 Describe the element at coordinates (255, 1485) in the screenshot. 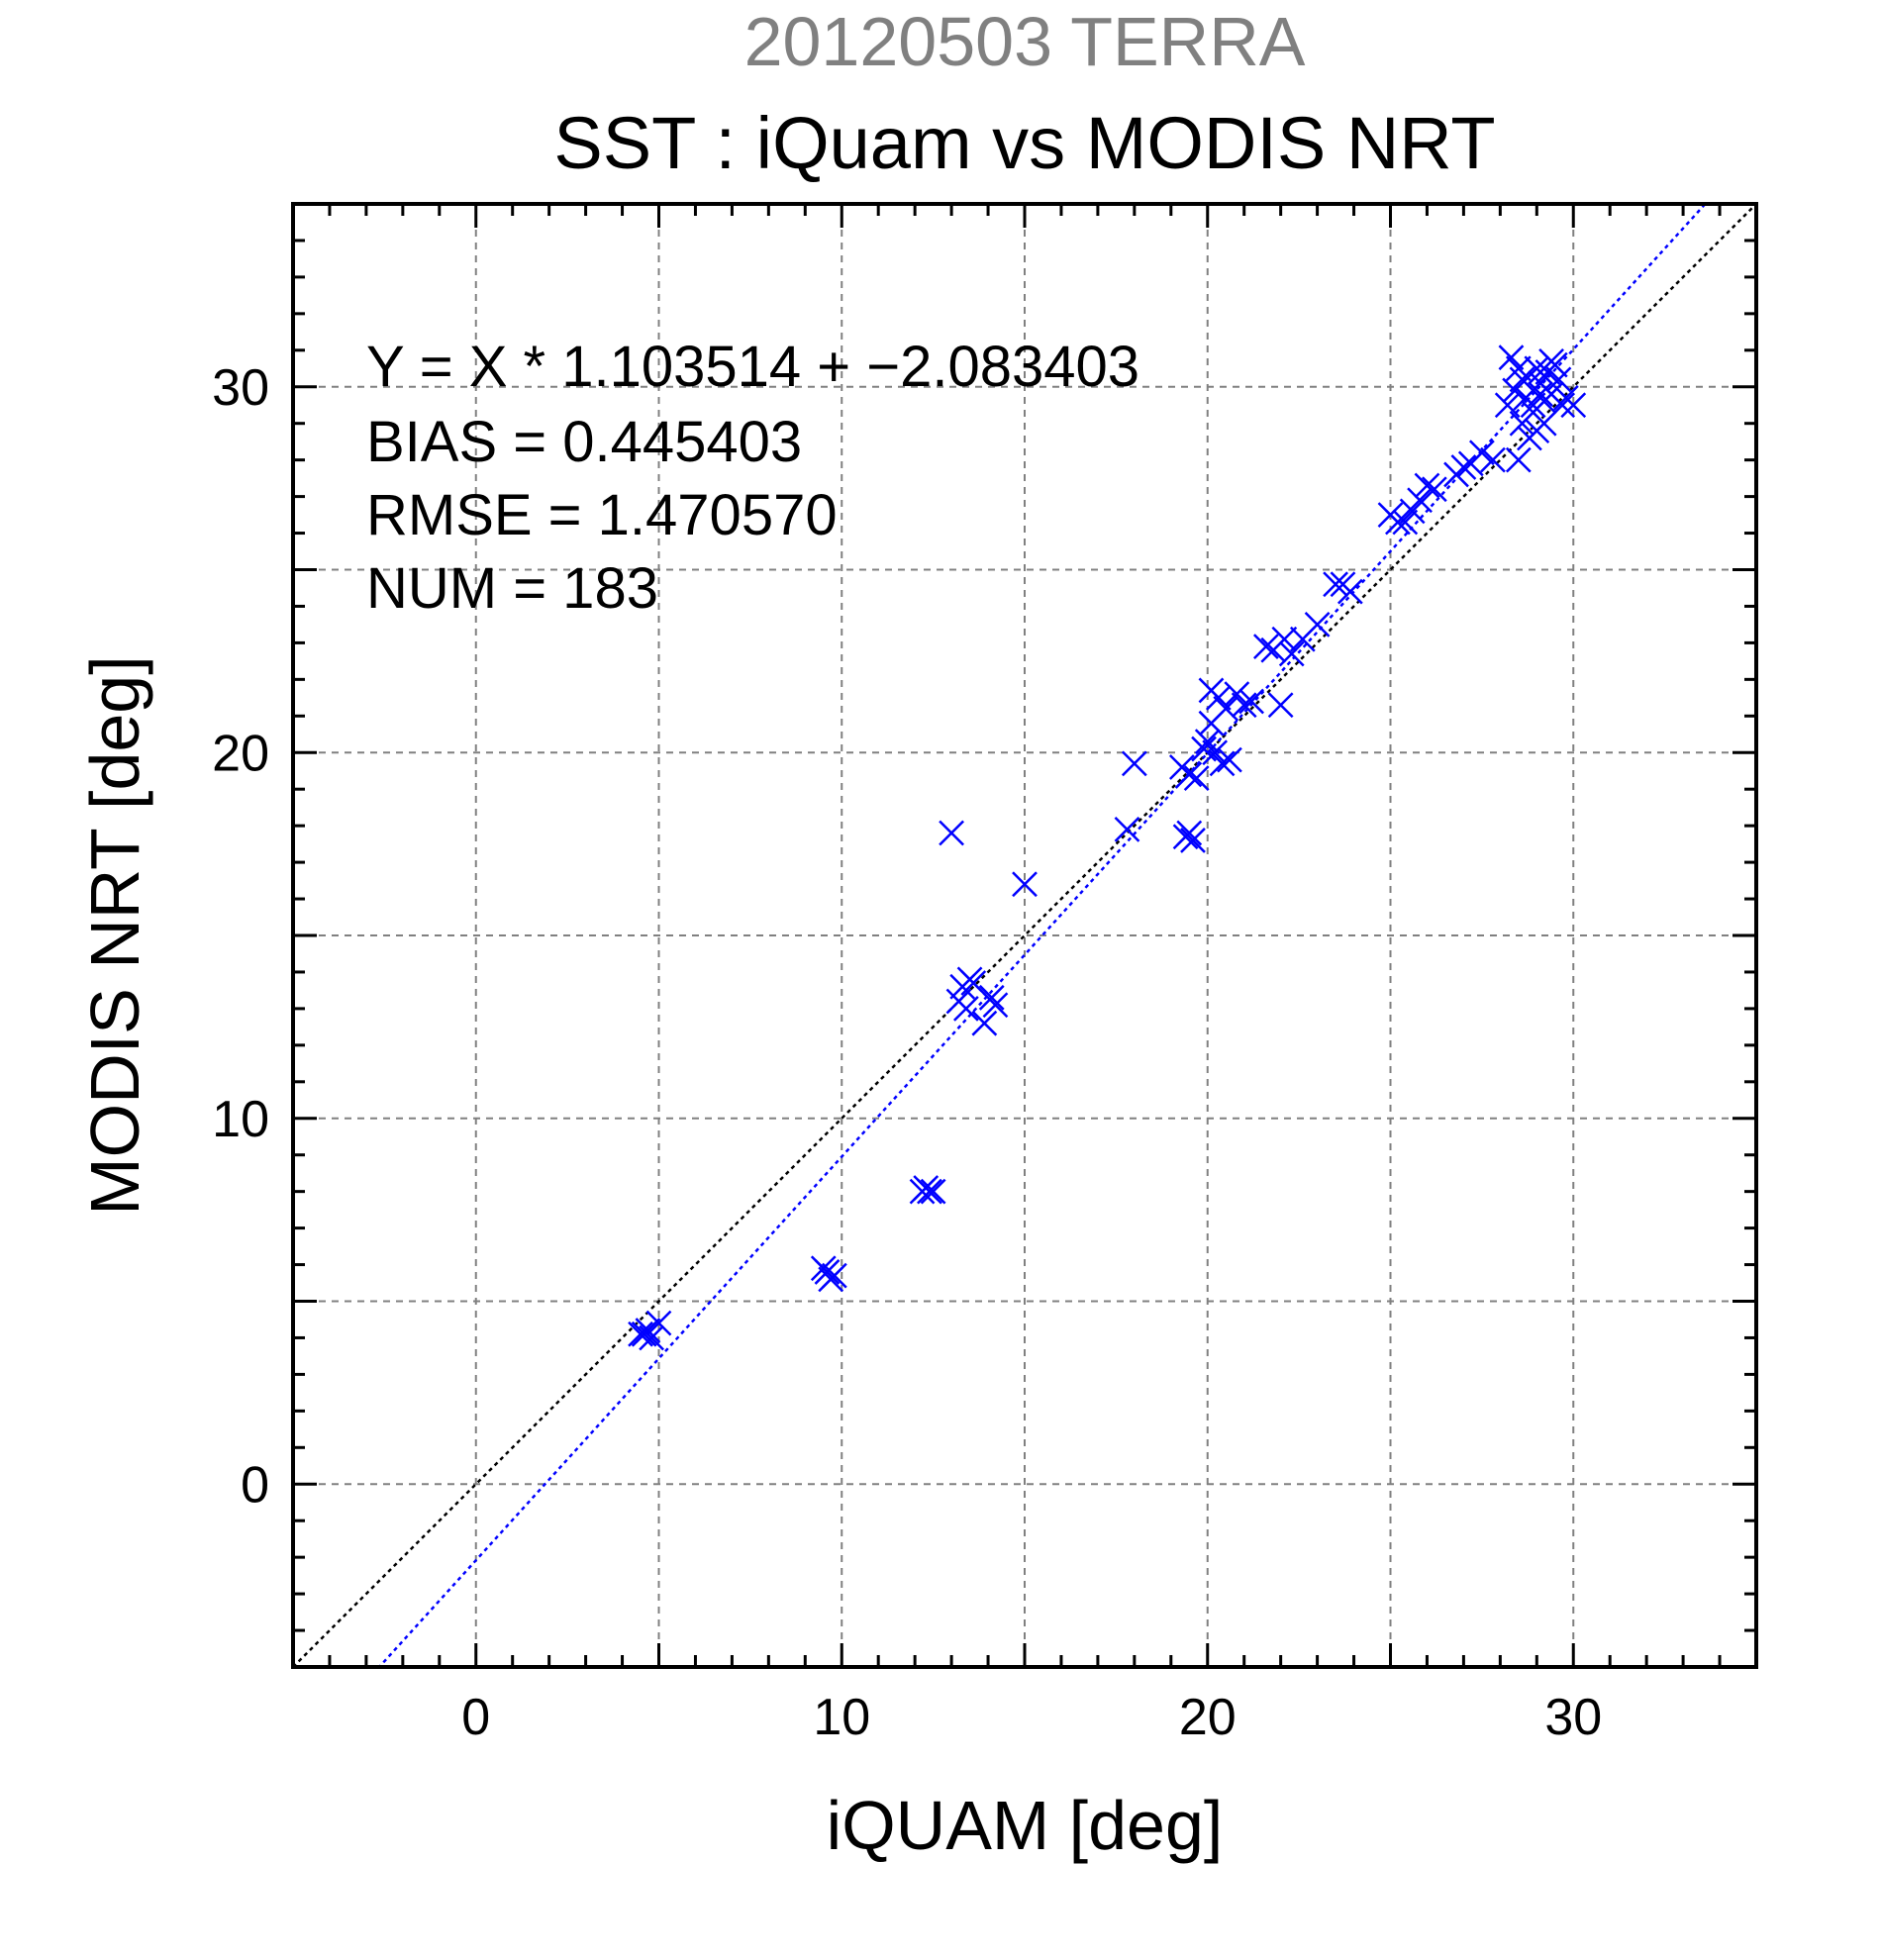

I see `y-tick-label: 0` at that location.